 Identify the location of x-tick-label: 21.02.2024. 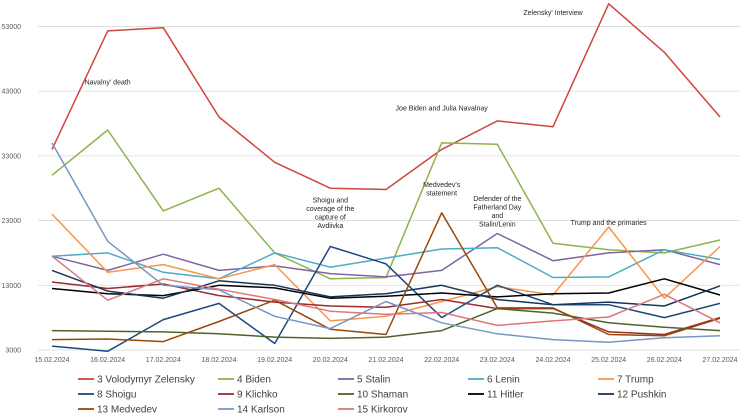
(385, 360).